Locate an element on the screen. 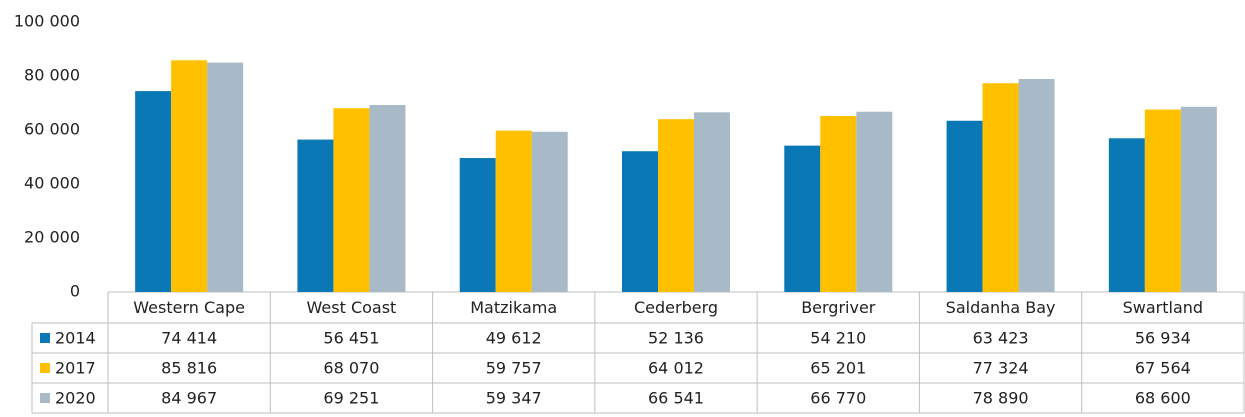  table-cell: 69 251 is located at coordinates (351, 398).